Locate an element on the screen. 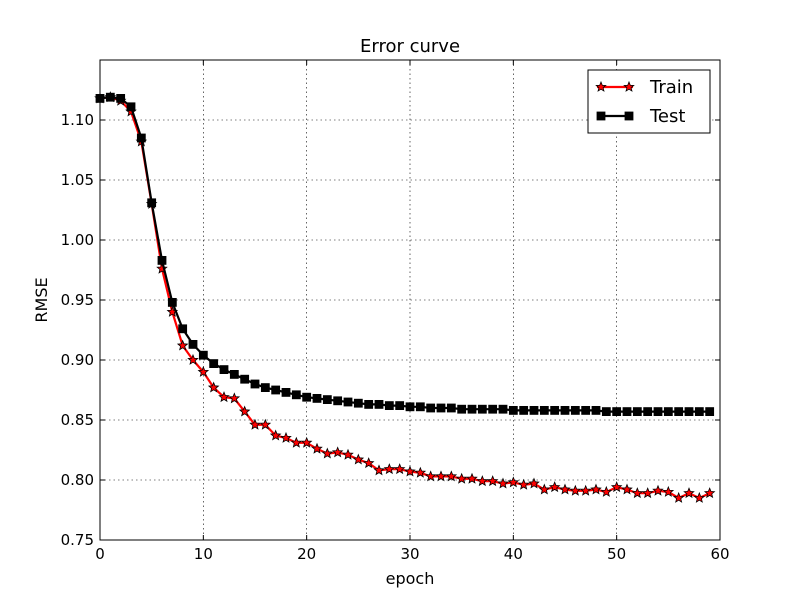 Image resolution: width=800 pixels, height=600 pixels. legend: Train Test is located at coordinates (649, 101).